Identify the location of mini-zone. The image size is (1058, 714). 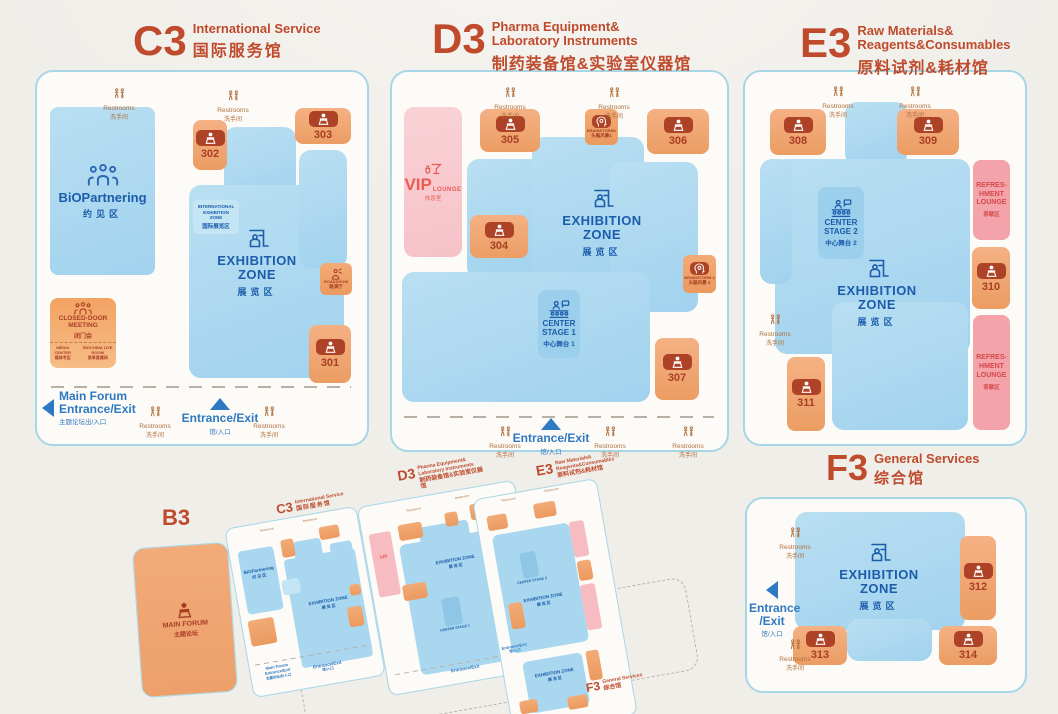
(308, 551).